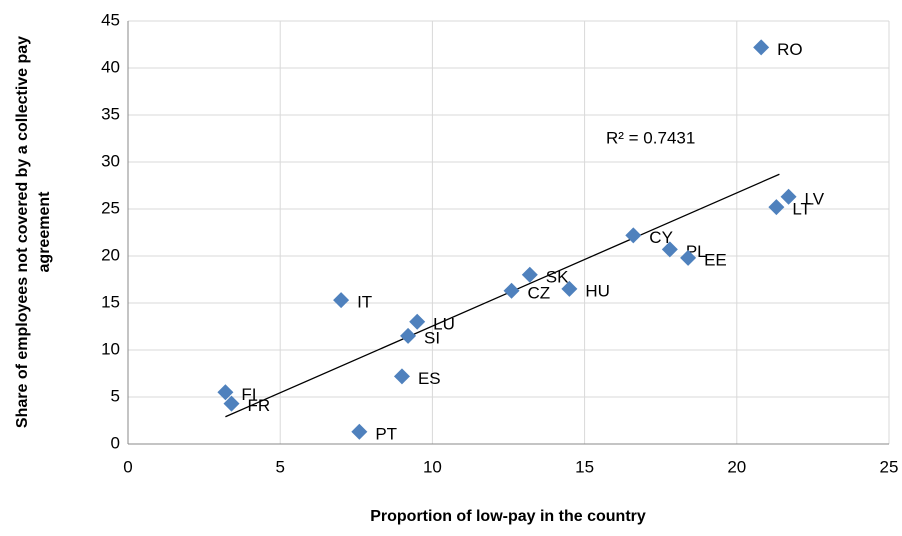 The width and height of the screenshot is (902, 536). What do you see at coordinates (815, 198) in the screenshot?
I see `point-label: LV` at bounding box center [815, 198].